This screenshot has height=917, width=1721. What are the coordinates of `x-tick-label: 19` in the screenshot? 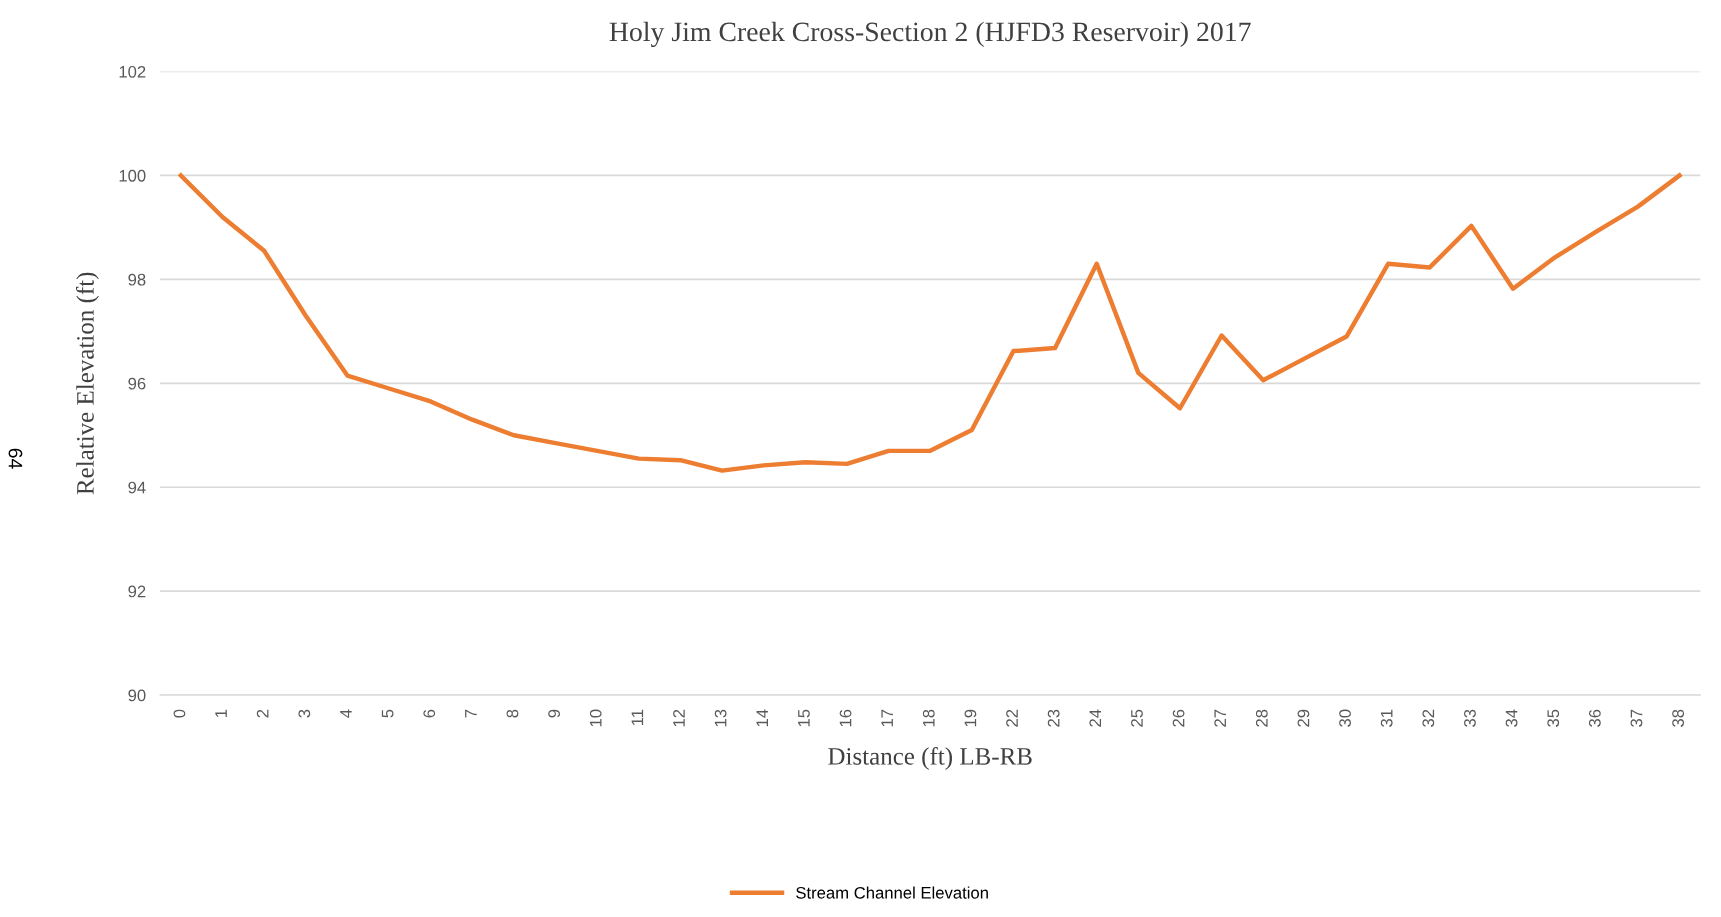 It's located at (970, 718).